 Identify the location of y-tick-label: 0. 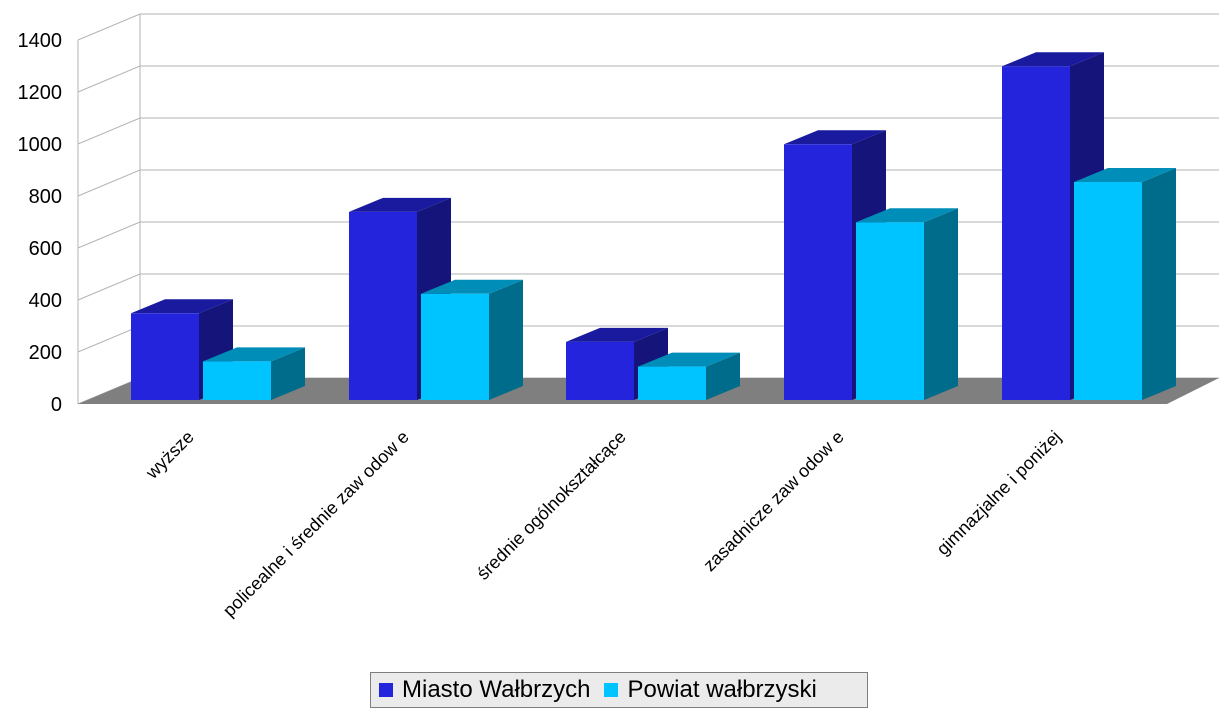
(56, 405).